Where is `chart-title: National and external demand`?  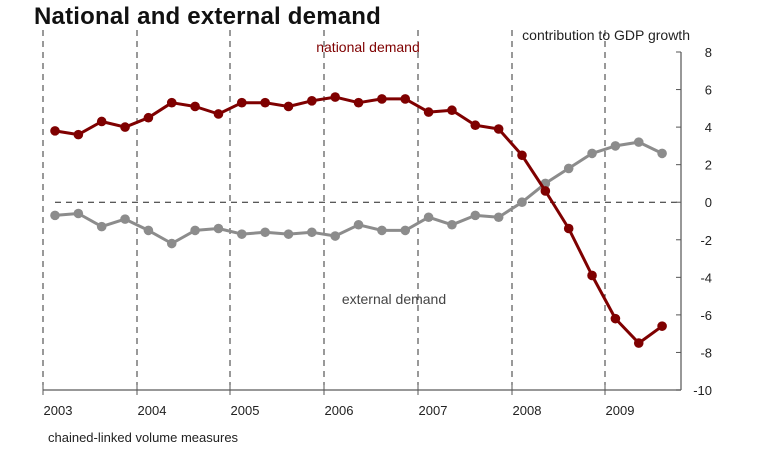
chart-title: National and external demand is located at coordinates (208, 16).